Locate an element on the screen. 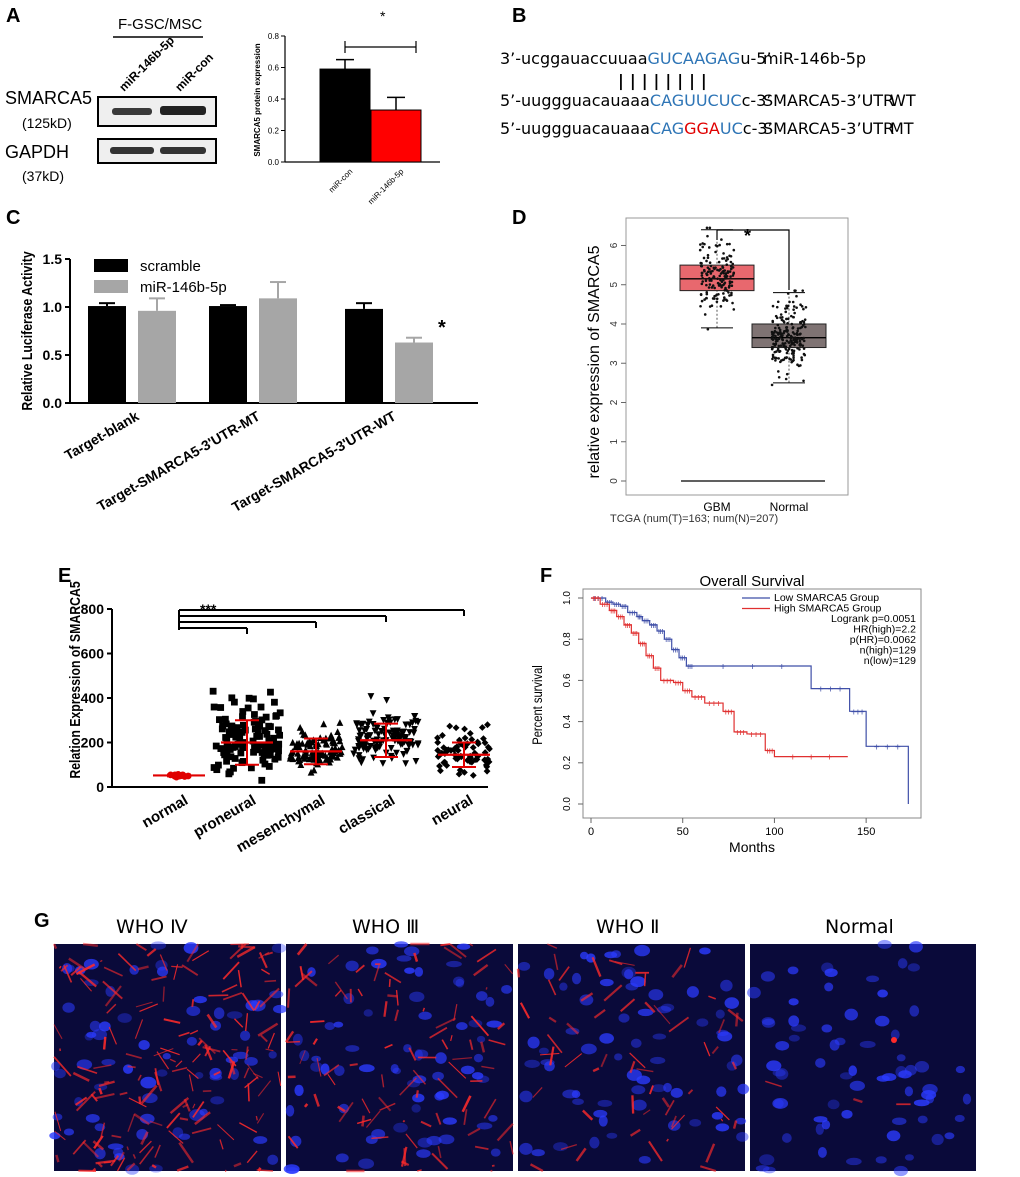 The image size is (1020, 1177). x-tick-label-e: neural is located at coordinates (452, 810).